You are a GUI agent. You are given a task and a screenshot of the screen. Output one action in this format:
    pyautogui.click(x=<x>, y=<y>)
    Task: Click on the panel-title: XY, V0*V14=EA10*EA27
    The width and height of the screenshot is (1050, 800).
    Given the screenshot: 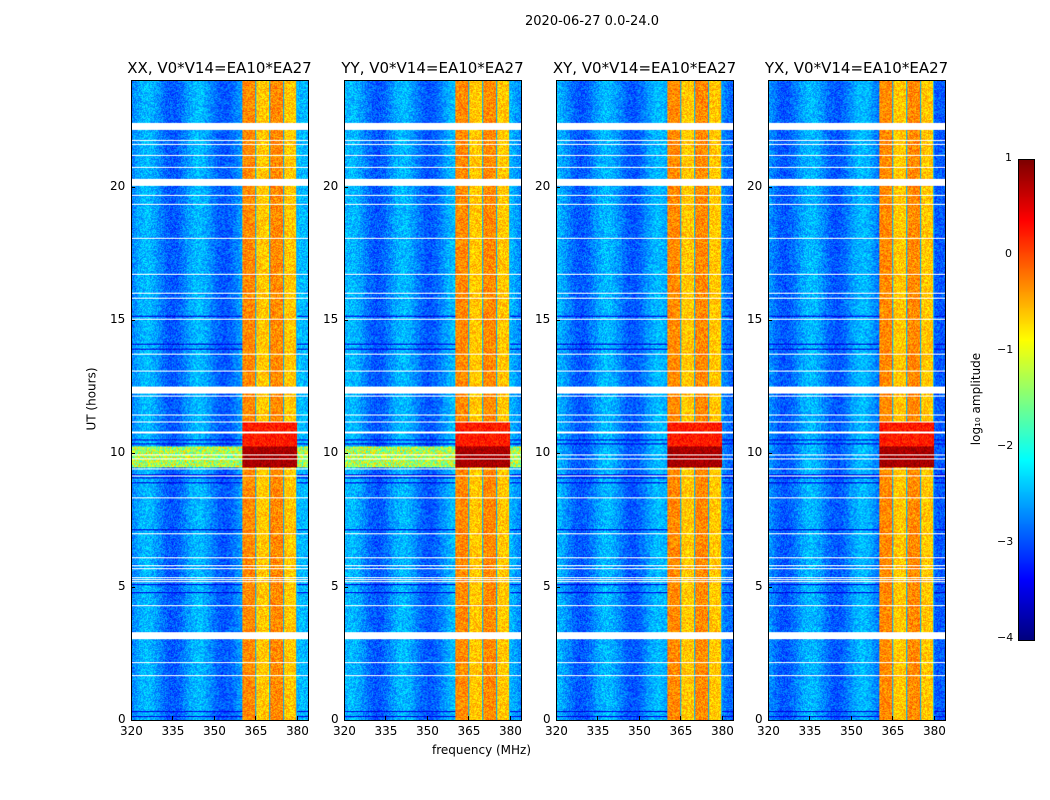 What is the action you would take?
    pyautogui.click(x=644, y=68)
    